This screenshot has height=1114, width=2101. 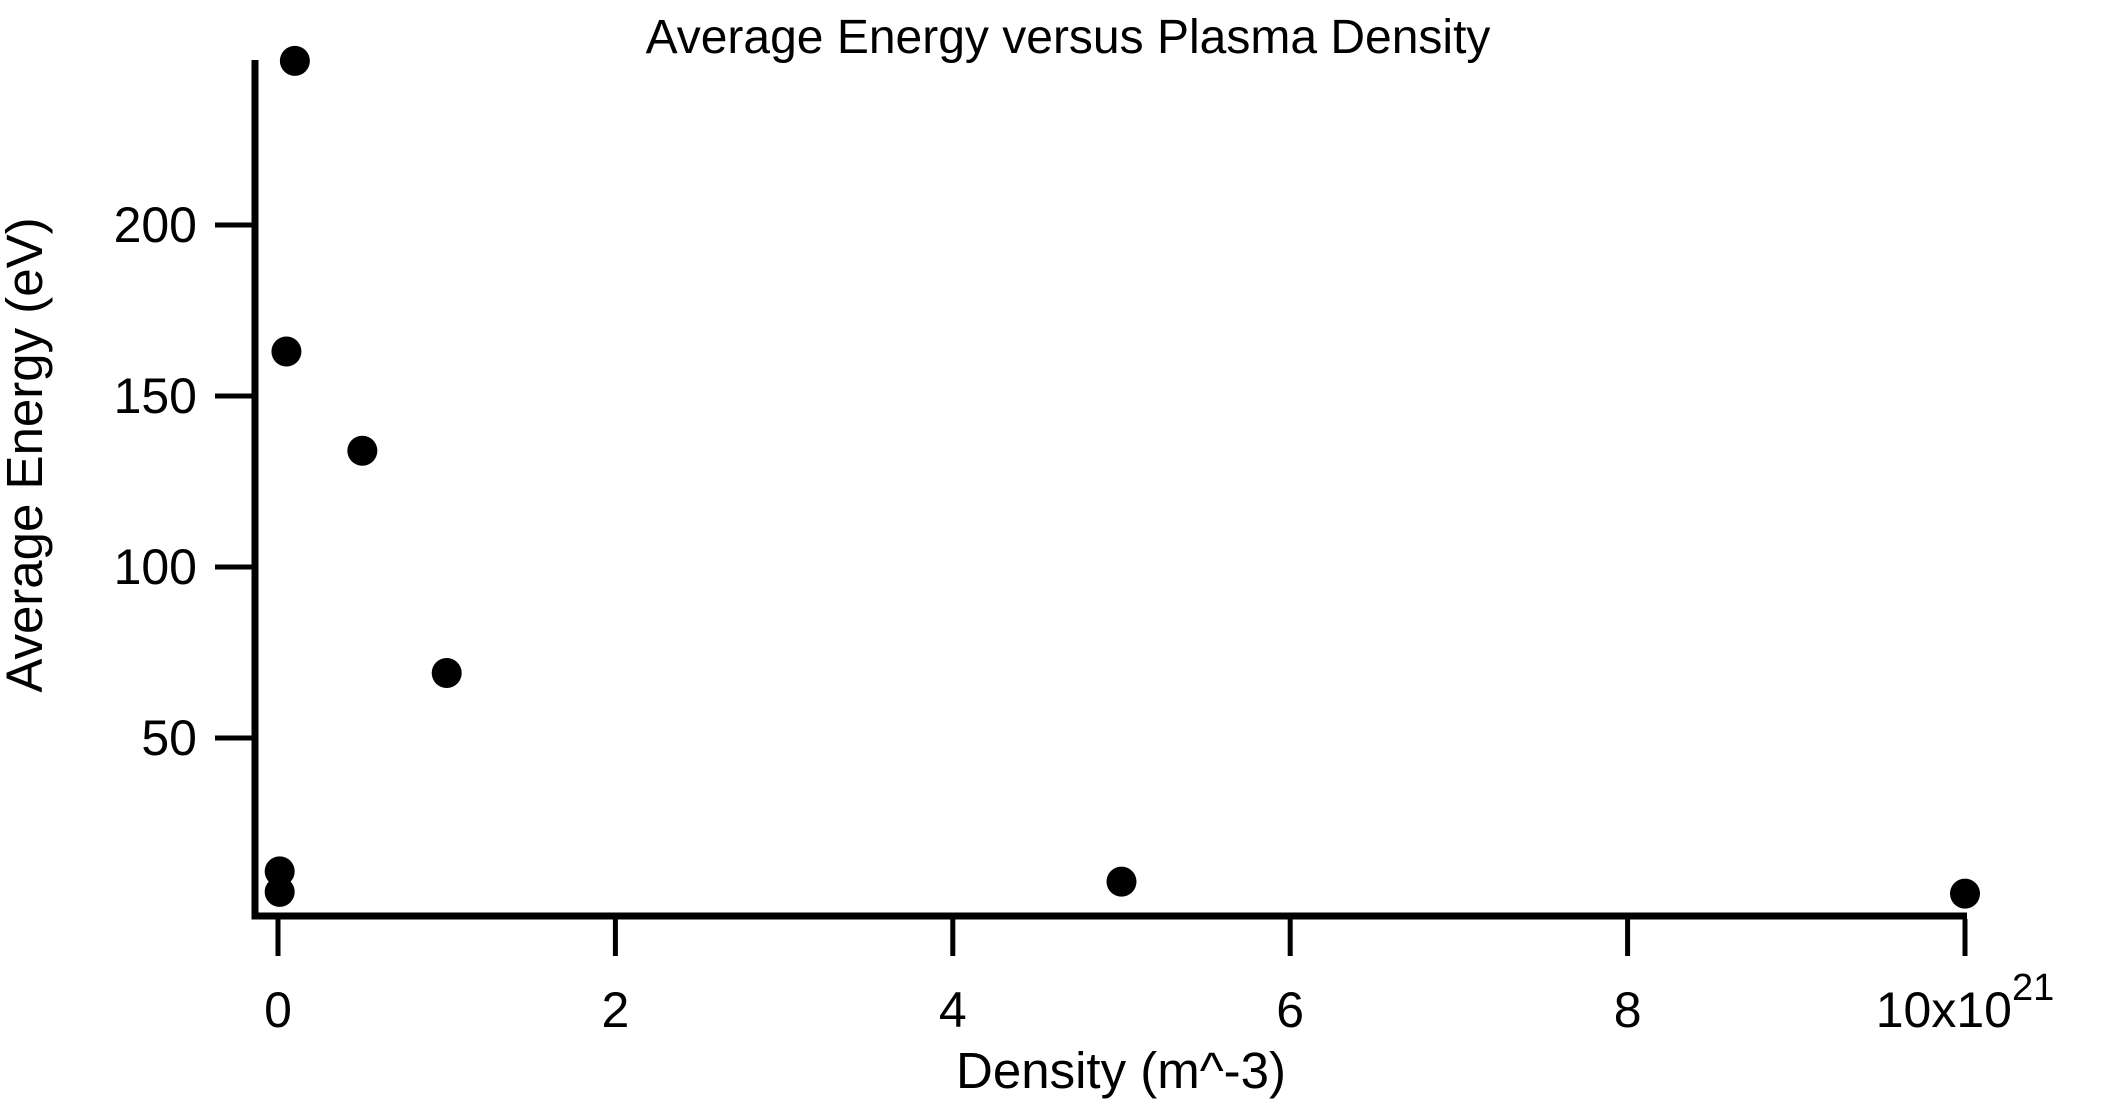 What do you see at coordinates (1159, 978) in the screenshot?
I see `x-tick-group: 0 2 4 6 8 10x1021` at bounding box center [1159, 978].